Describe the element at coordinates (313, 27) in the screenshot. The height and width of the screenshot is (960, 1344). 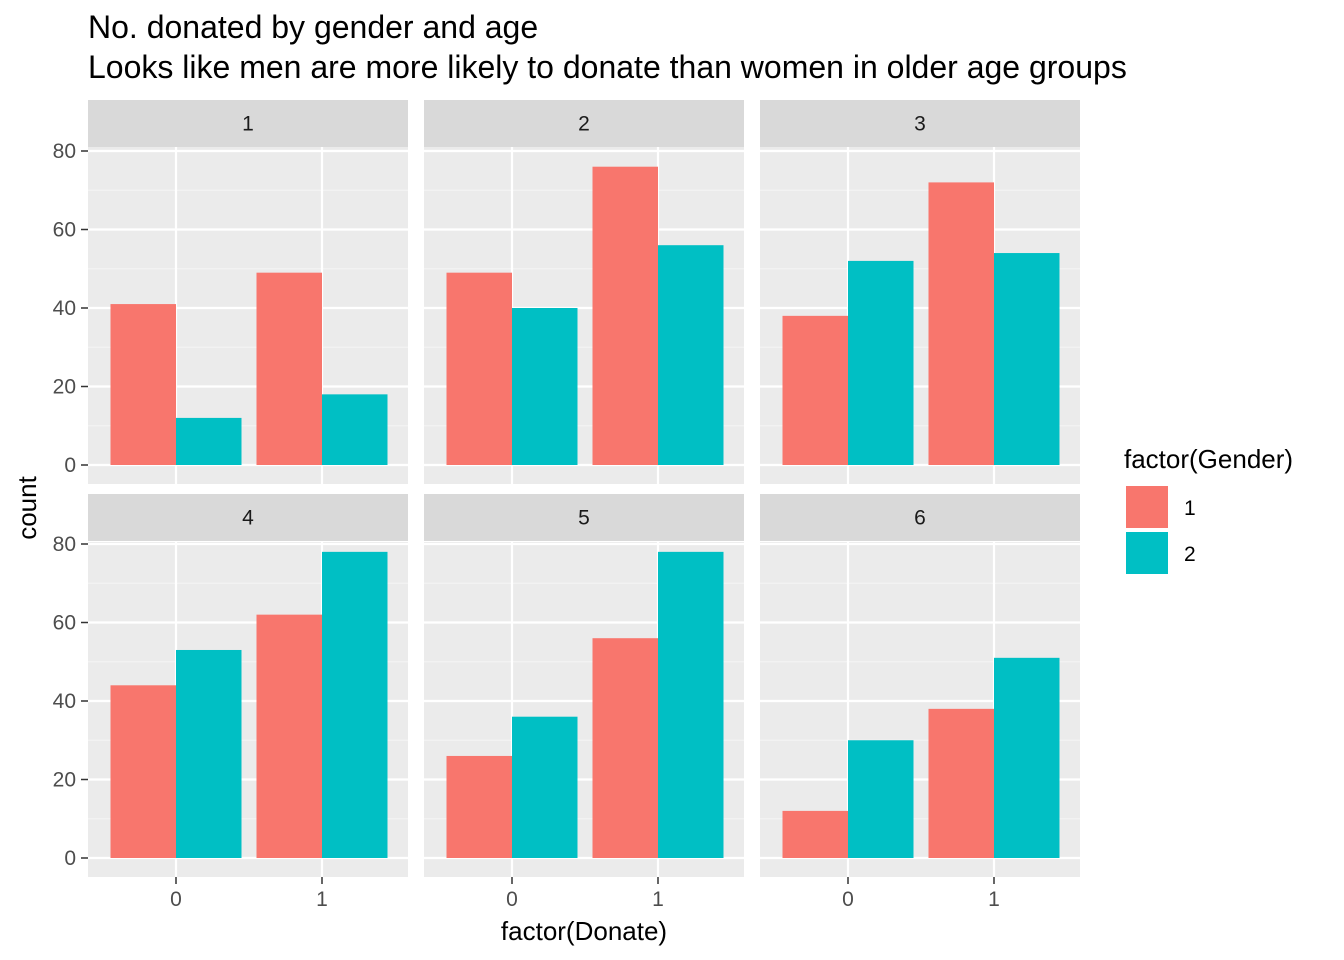
I see `chart-title: No. donated by gender and age` at that location.